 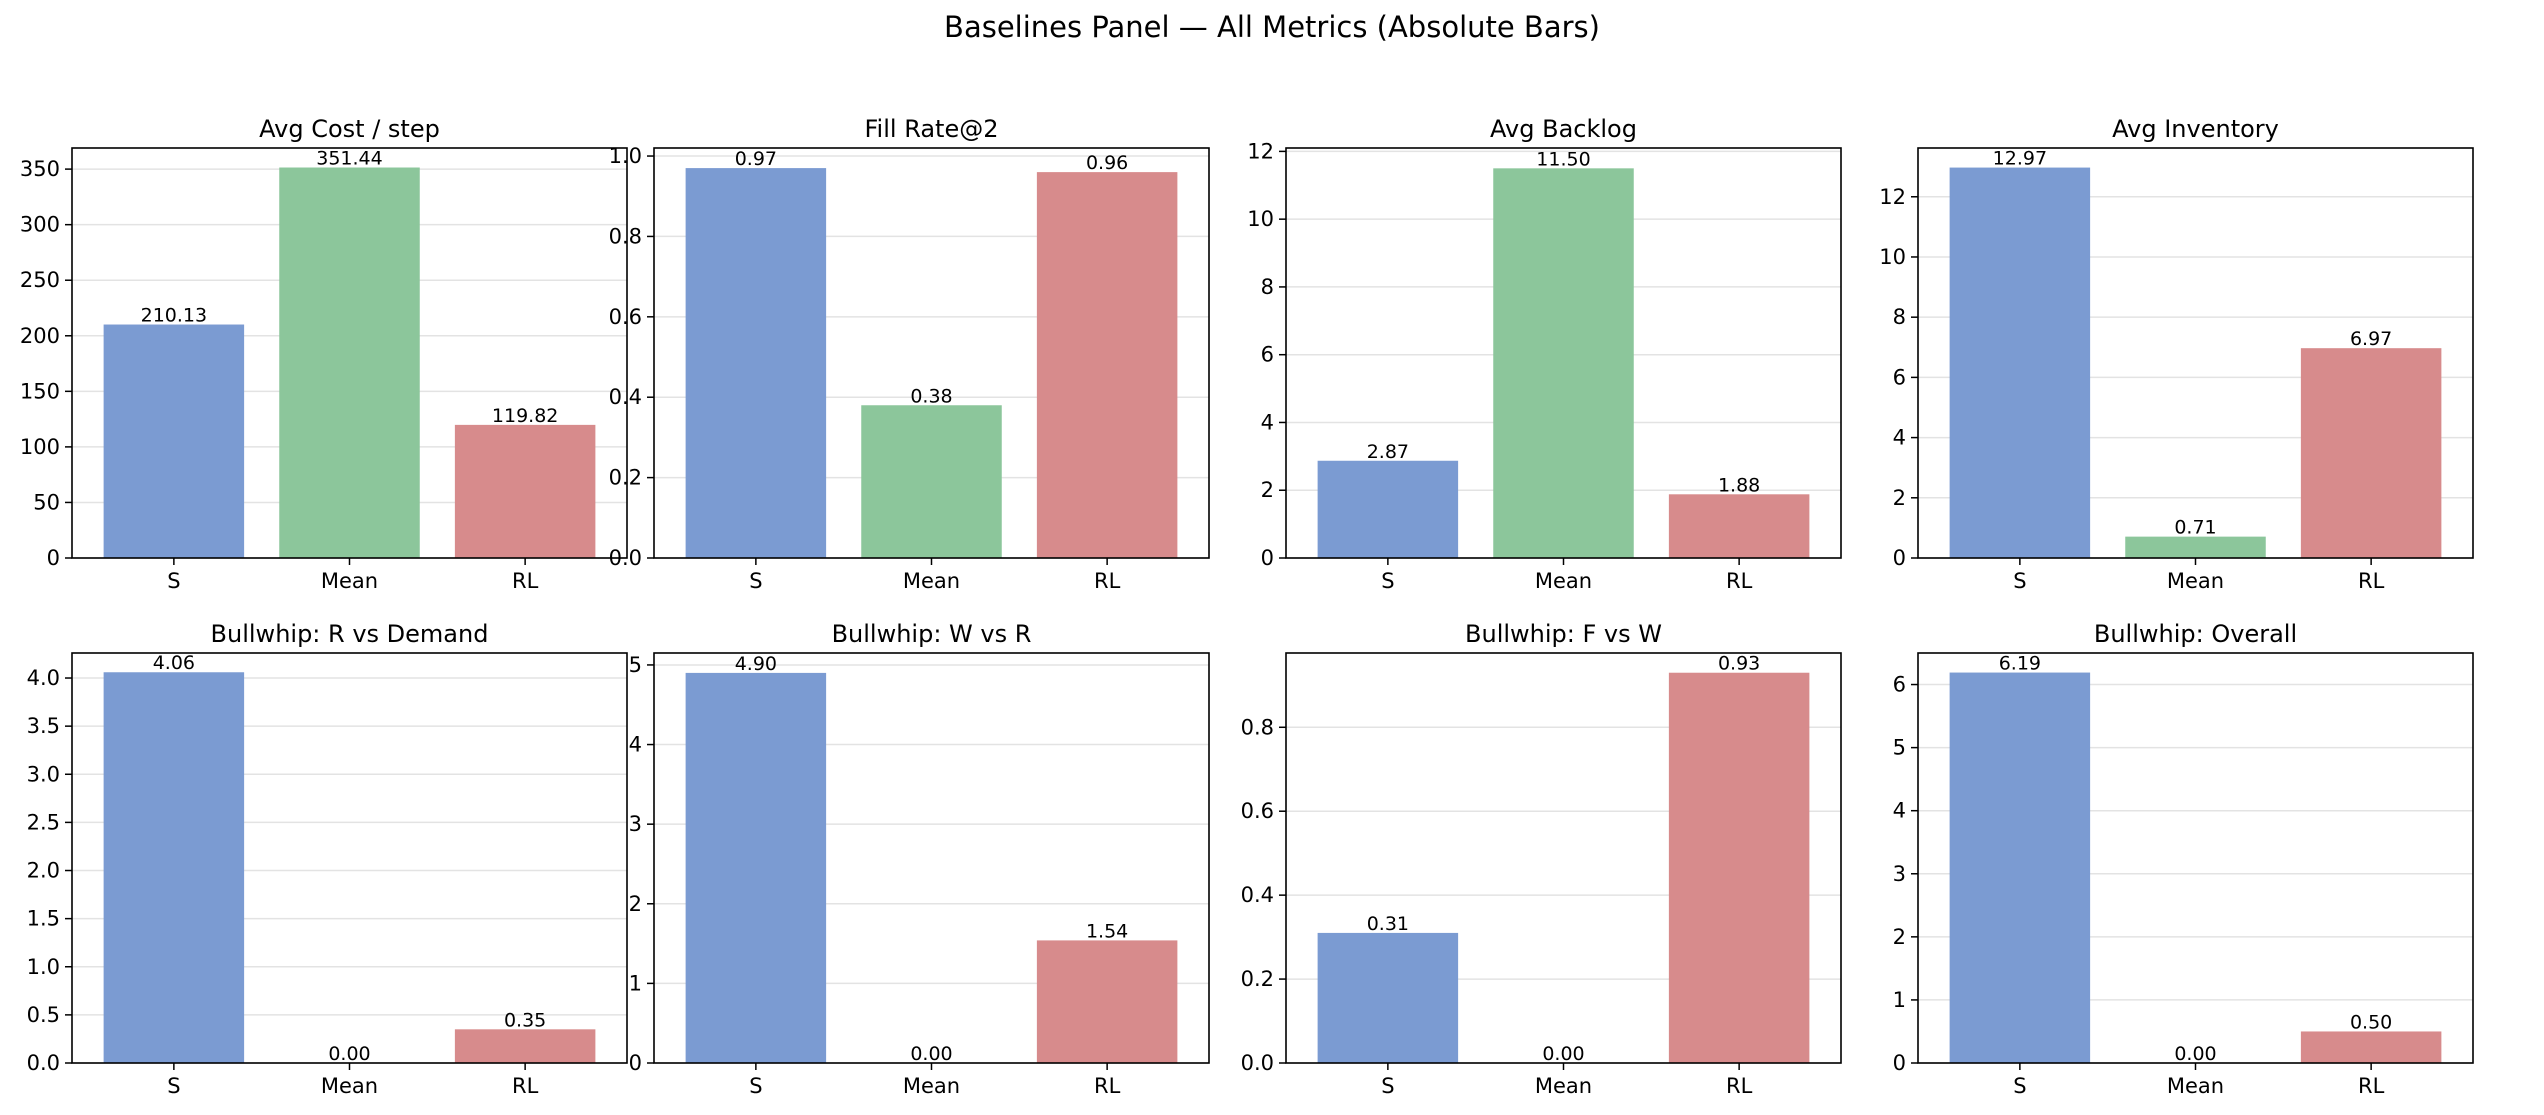 I want to click on bar-value-label: 1.54, so click(x=1107, y=931).